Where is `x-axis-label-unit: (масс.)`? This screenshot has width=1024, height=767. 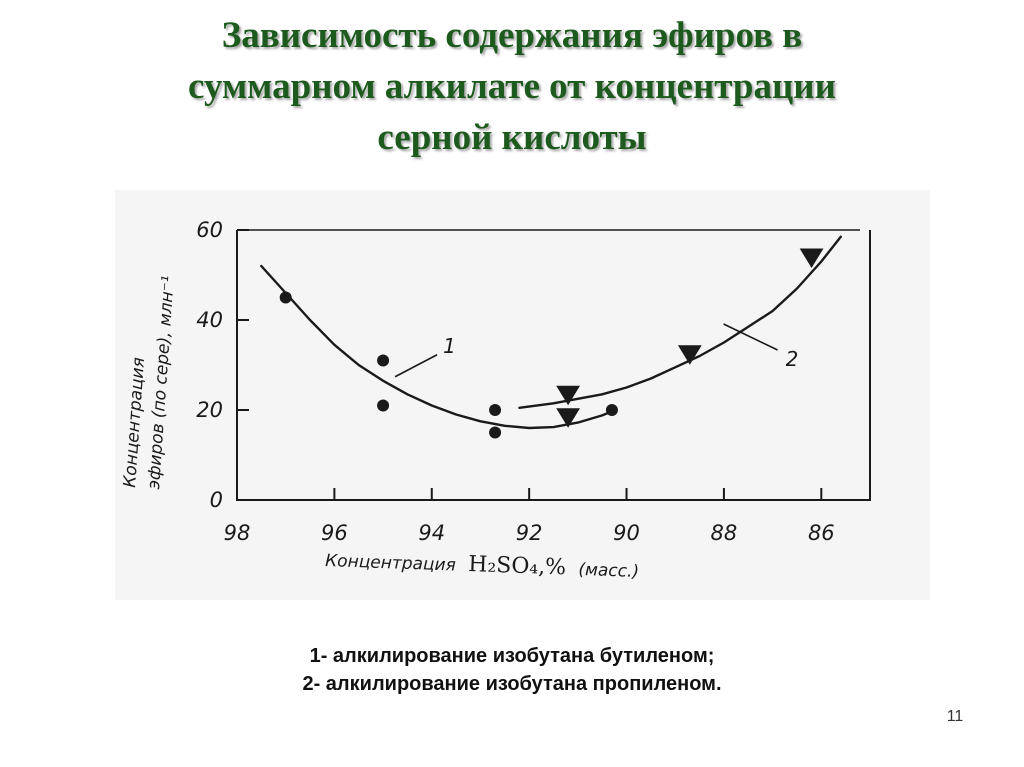 x-axis-label-unit: (масс.) is located at coordinates (608, 571).